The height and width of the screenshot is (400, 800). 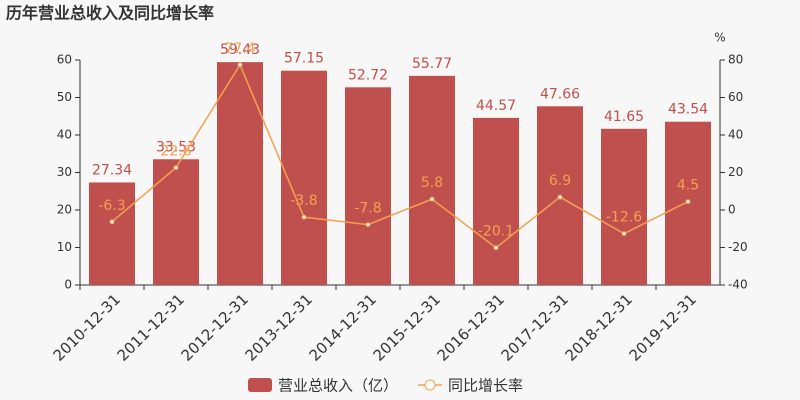 I want to click on line-value-label: -12.6, so click(x=624, y=218).